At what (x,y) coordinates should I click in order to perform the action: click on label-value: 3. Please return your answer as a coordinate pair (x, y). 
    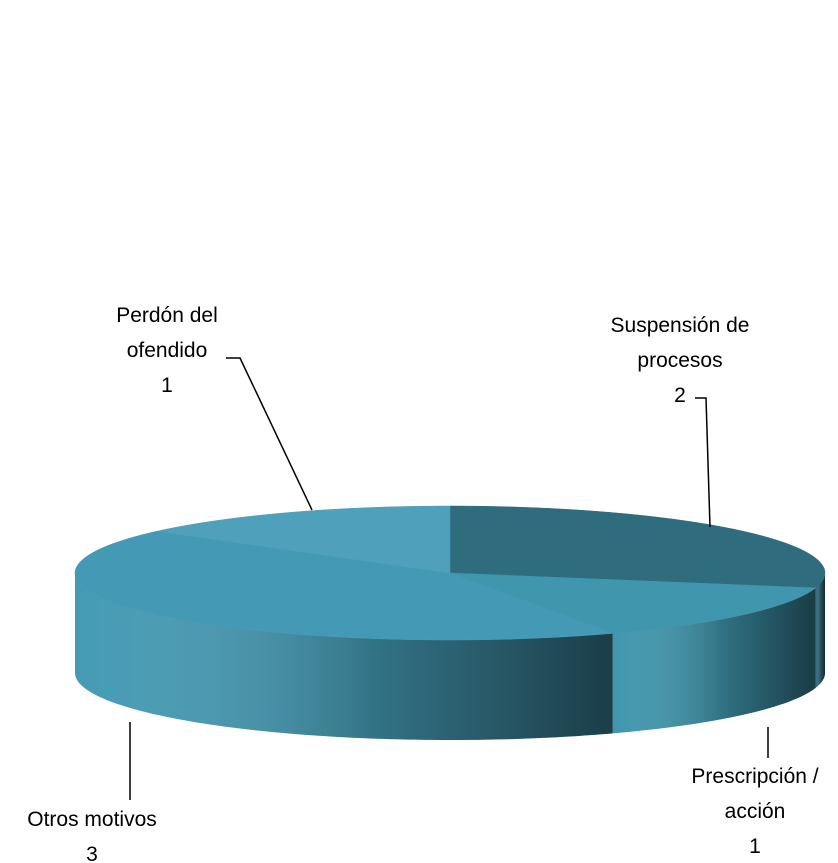
    Looking at the image, I should click on (92, 853).